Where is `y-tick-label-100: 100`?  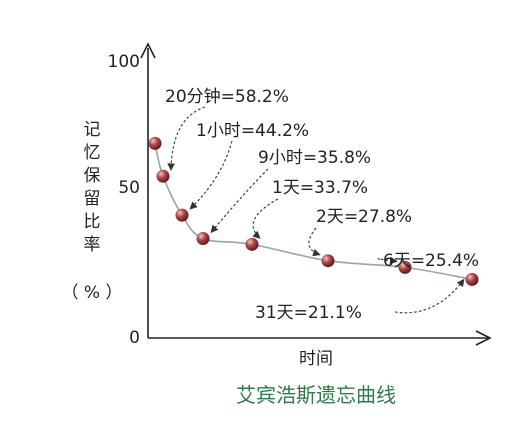 y-tick-label-100: 100 is located at coordinates (124, 62).